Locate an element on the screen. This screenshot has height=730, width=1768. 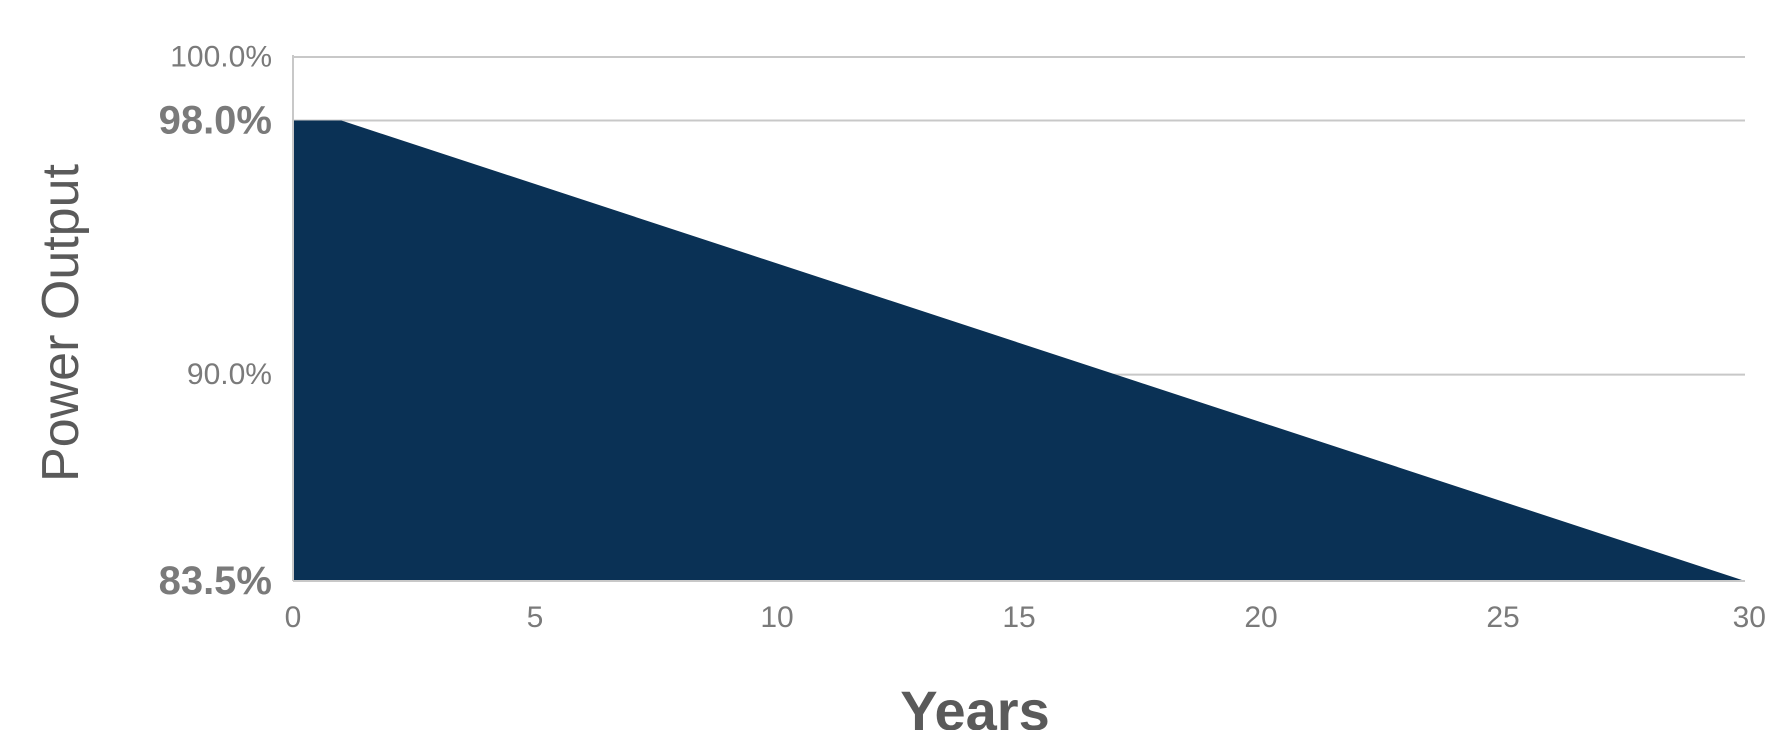
x-axis-title: Years is located at coordinates (975, 704).